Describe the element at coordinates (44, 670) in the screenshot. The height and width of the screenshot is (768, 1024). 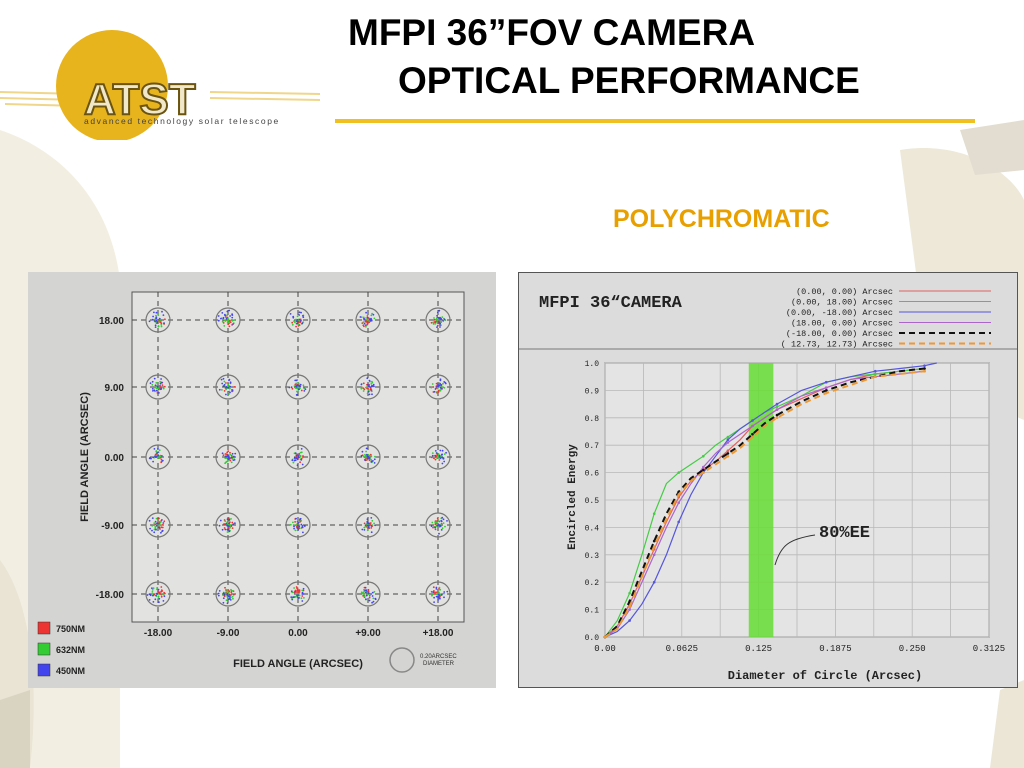
I see `spot-legend-swatch` at that location.